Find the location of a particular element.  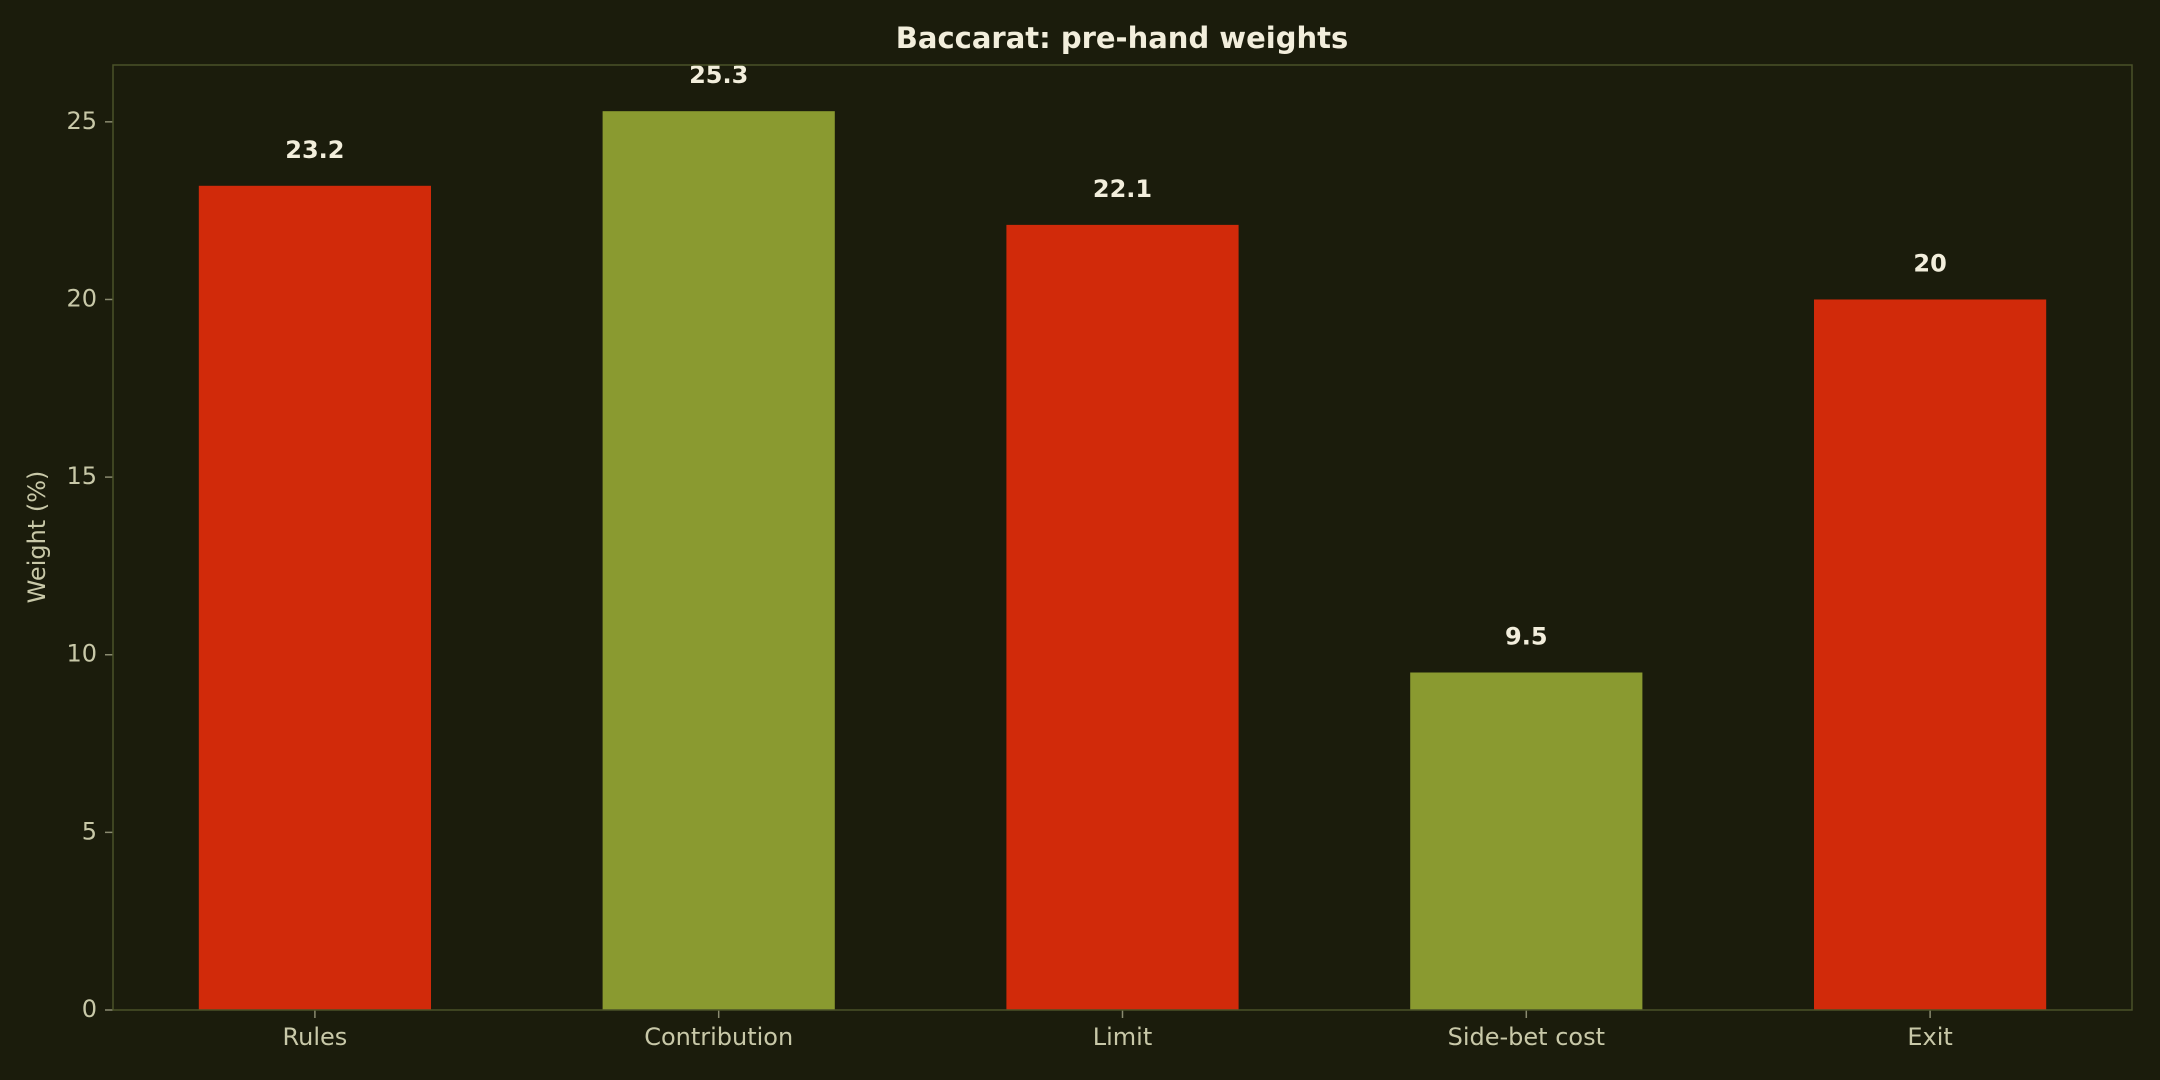

x-tick-label: Side-bet cost is located at coordinates (1526, 1037).